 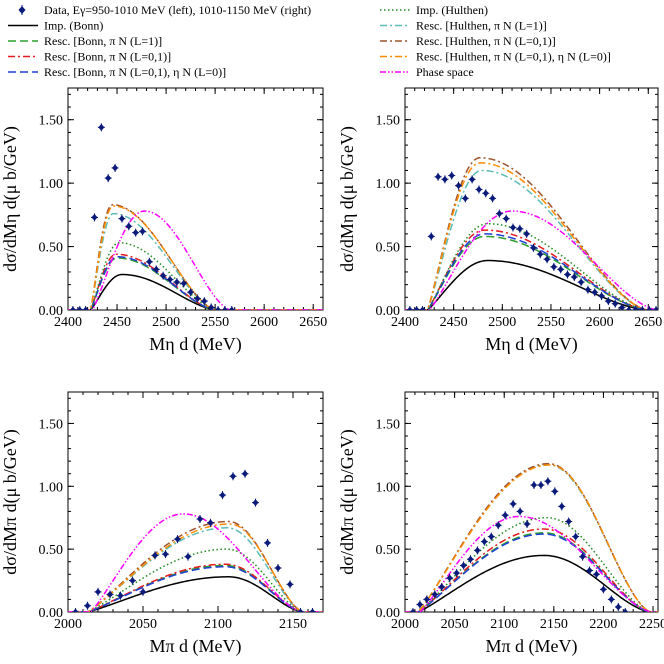 I want to click on x-tick-label: 2400, so click(x=405, y=322).